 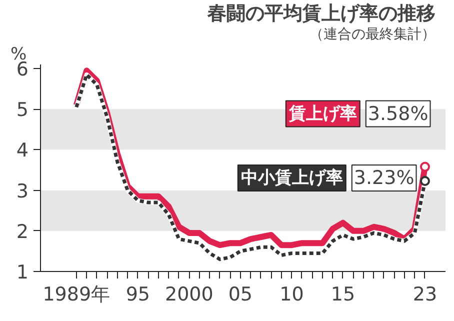 What do you see at coordinates (240, 295) in the screenshot?
I see `x-tick-label: 05` at bounding box center [240, 295].